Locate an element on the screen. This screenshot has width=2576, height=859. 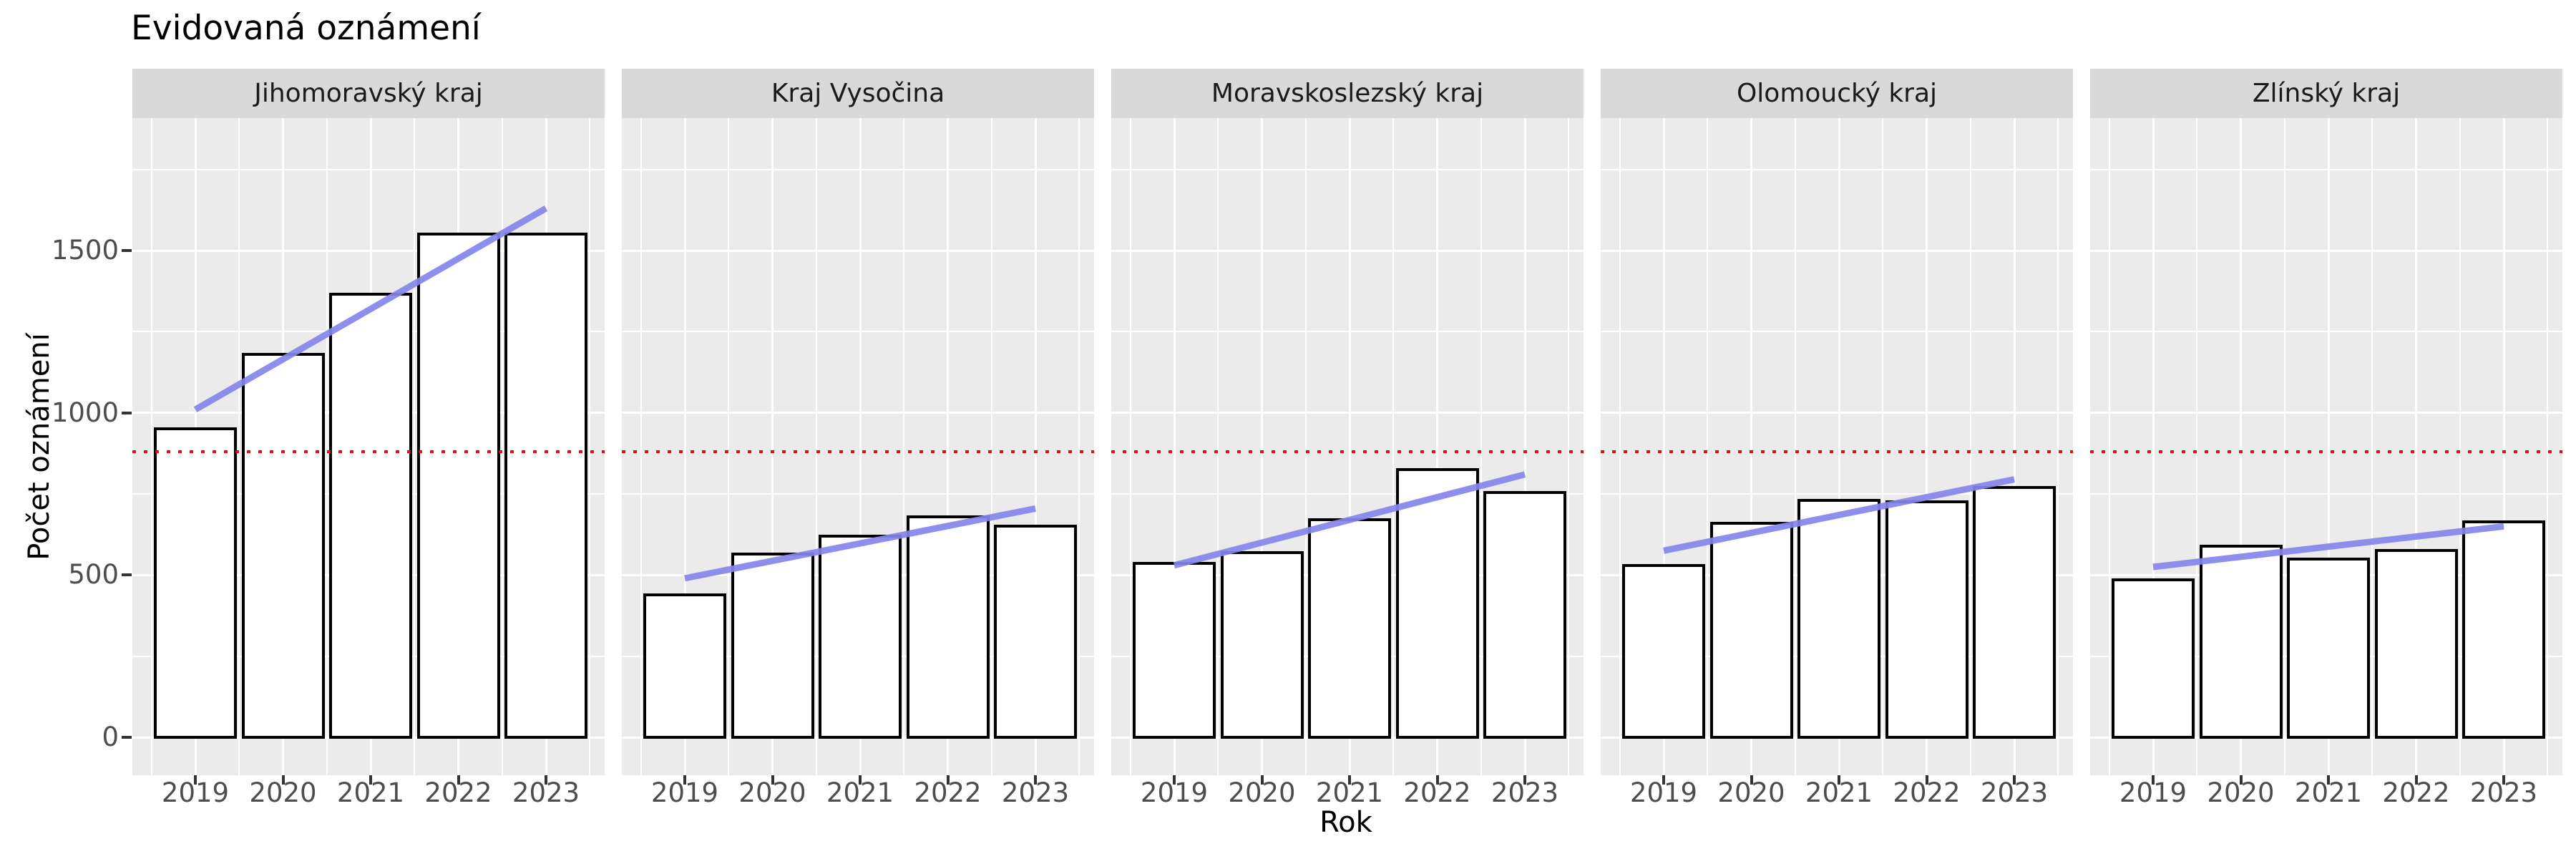
y-axis-tick-label: 0 is located at coordinates (110, 737).